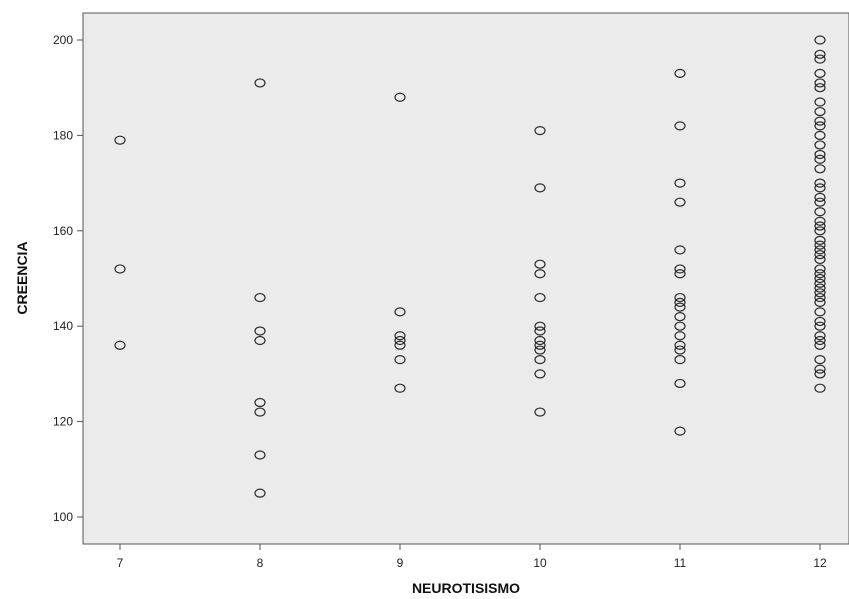 The image size is (849, 599). What do you see at coordinates (63, 326) in the screenshot?
I see `y-tick-label: 140` at bounding box center [63, 326].